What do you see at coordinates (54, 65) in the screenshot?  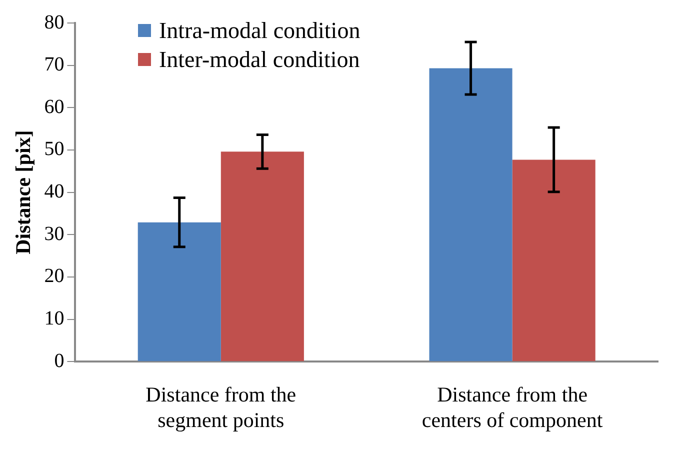 I see `y-tick-label: 70` at bounding box center [54, 65].